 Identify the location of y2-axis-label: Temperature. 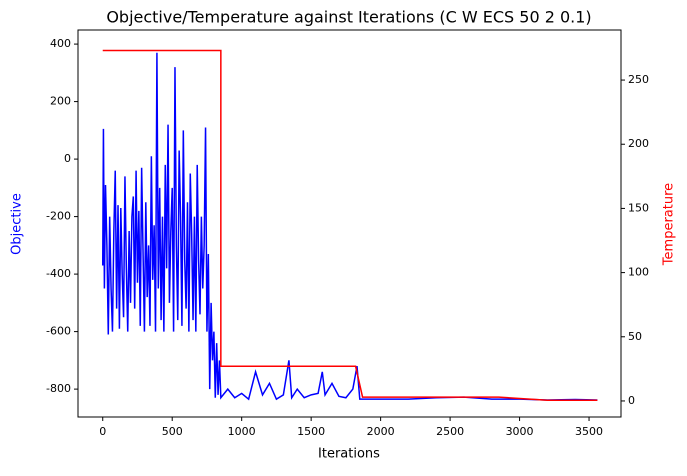
(669, 224).